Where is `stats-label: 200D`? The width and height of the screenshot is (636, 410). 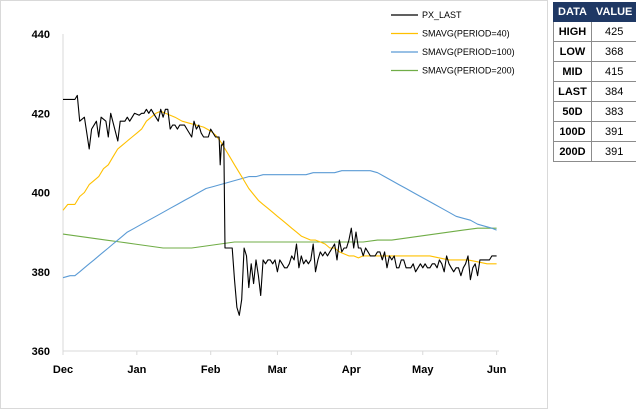
stats-label: 200D is located at coordinates (573, 152).